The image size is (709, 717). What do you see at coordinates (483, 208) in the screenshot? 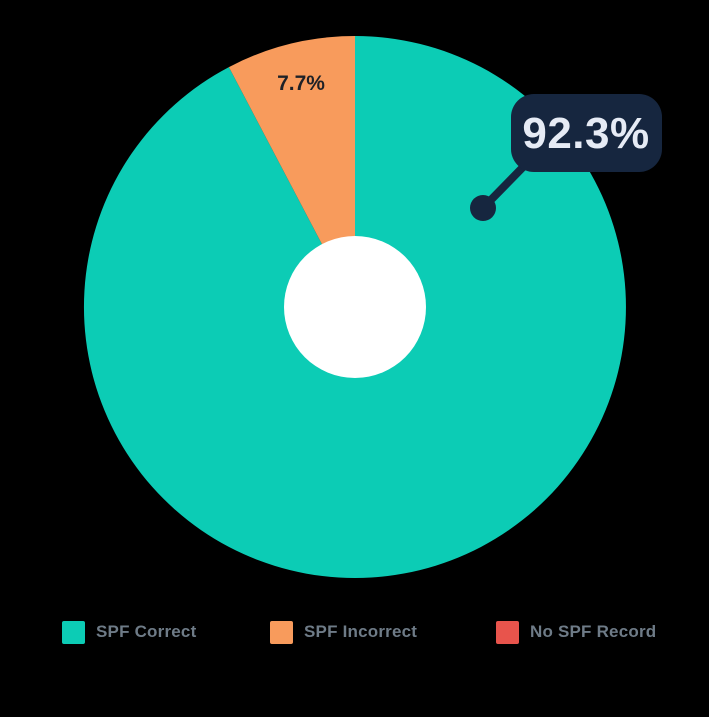
I see `callout-connector-dot` at bounding box center [483, 208].